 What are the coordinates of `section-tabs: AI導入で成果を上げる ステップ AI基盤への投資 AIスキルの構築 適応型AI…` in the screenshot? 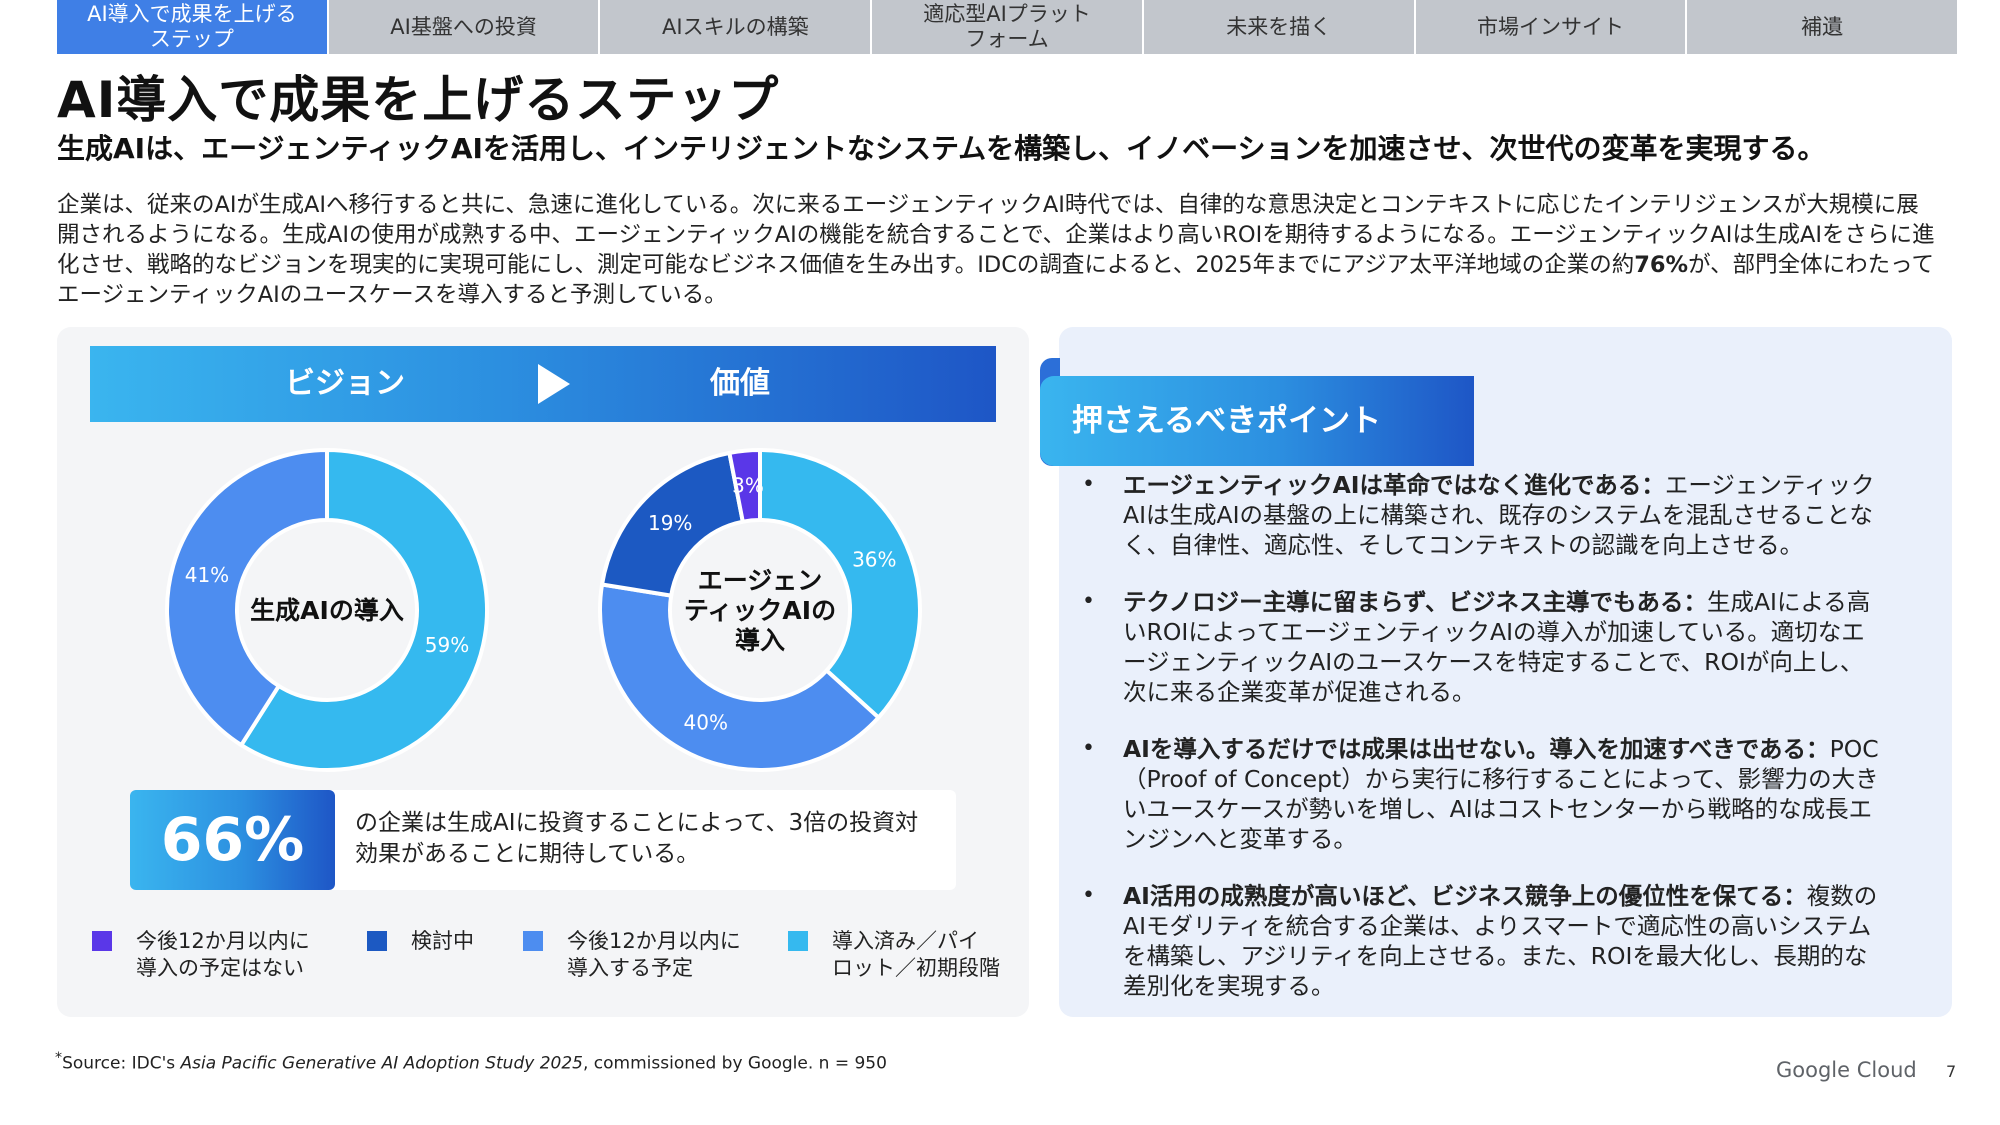 It's located at (1007, 27).